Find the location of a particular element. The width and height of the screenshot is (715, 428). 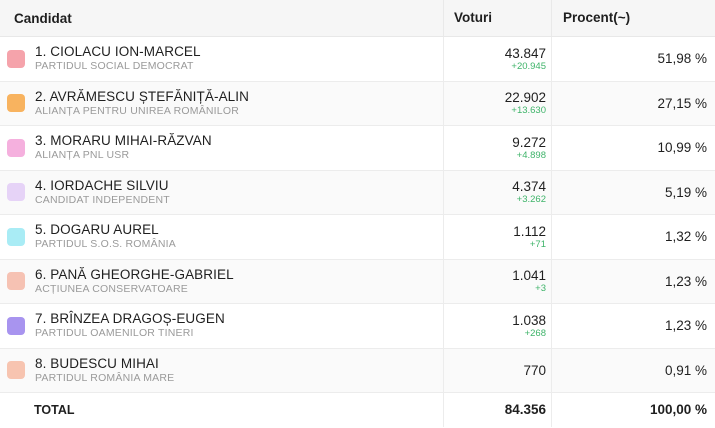

votes-cell: 1.041 +3 is located at coordinates (497, 281).